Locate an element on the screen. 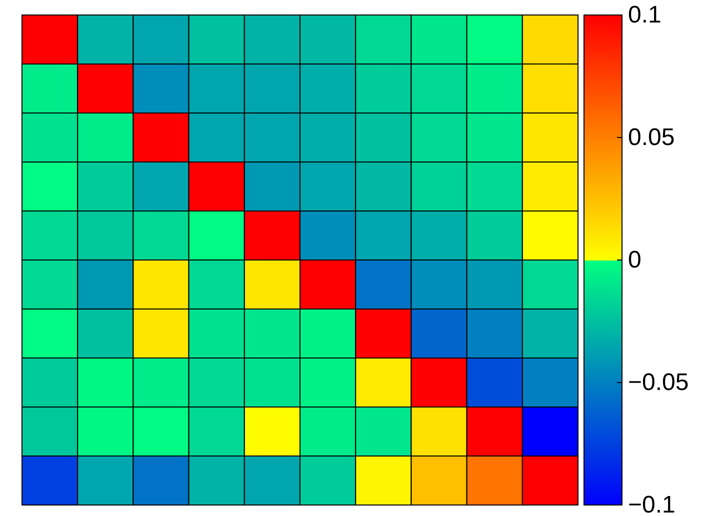 The width and height of the screenshot is (708, 516). color-bar-label: −0.05 is located at coordinates (658, 382).